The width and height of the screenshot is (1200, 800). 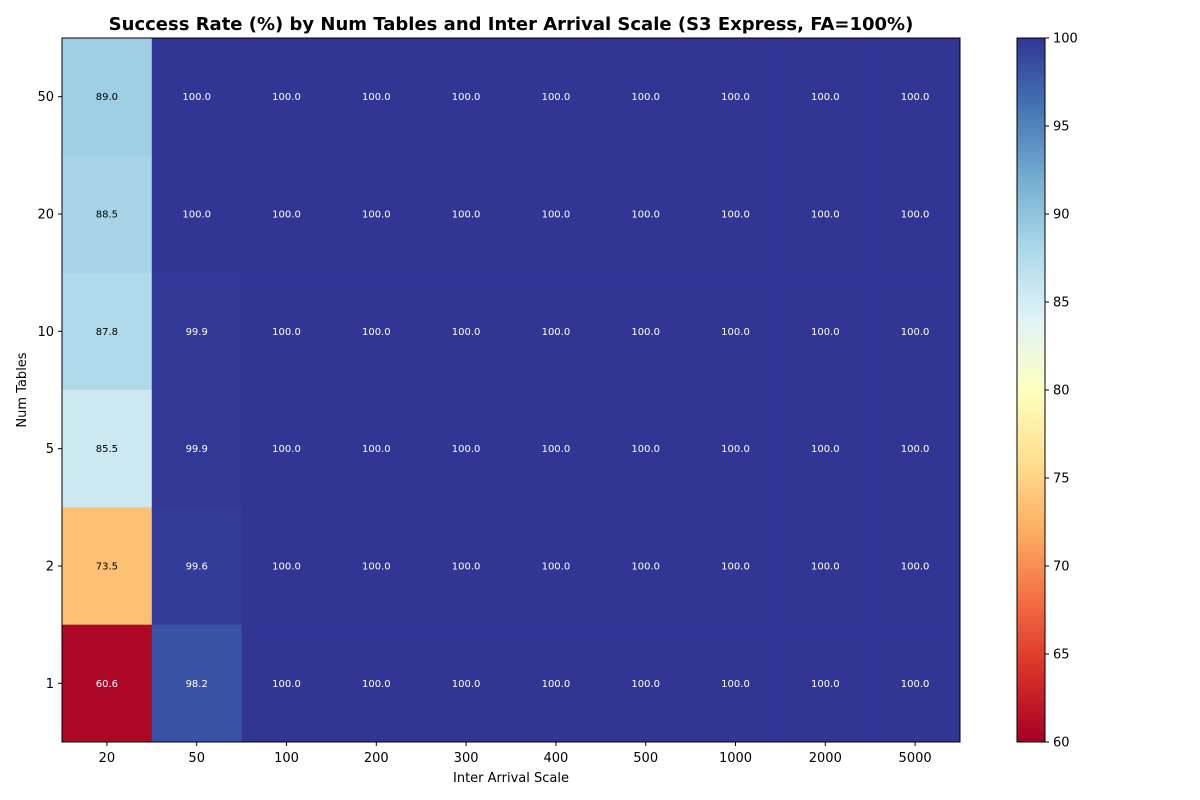 What do you see at coordinates (49, 391) in the screenshot?
I see `y-axis: 50 20 10 5 2 1` at bounding box center [49, 391].